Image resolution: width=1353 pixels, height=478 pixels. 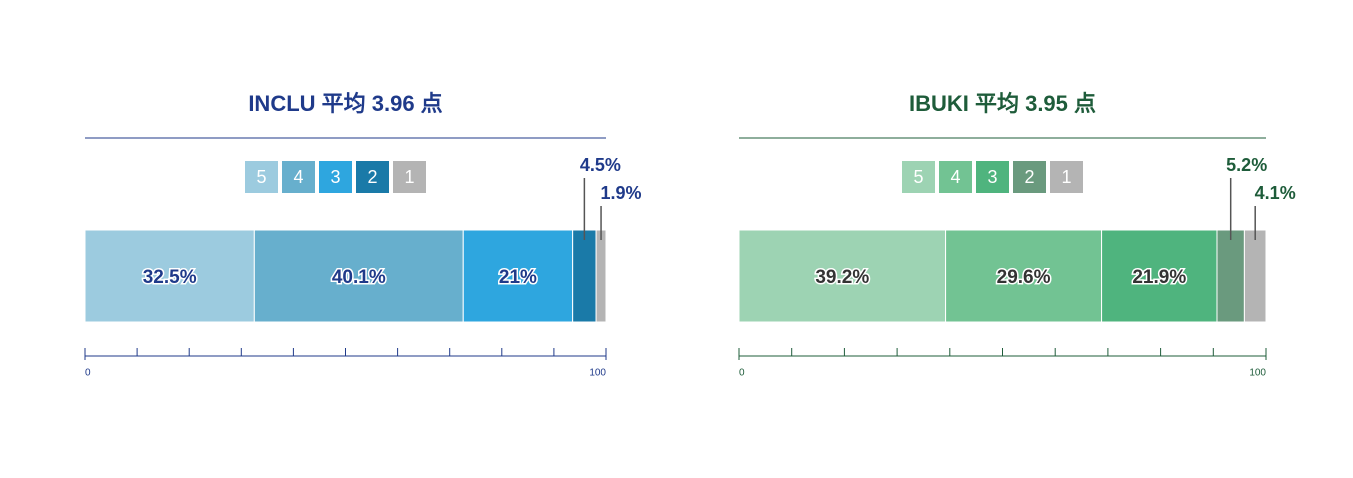 What do you see at coordinates (1275, 193) in the screenshot?
I see `value-label: 4.1%` at bounding box center [1275, 193].